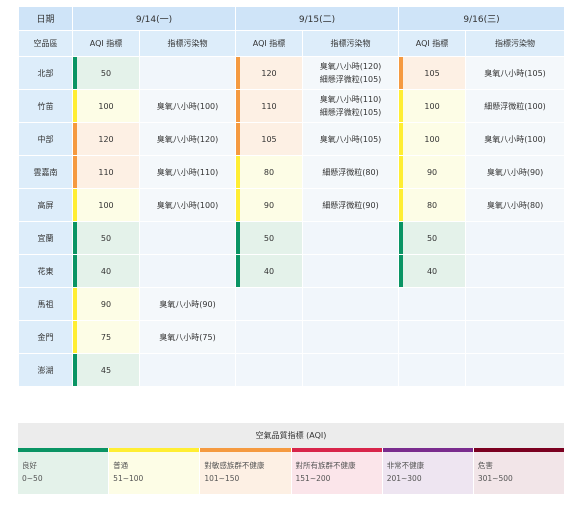 This screenshot has width=574, height=505. I want to click on table-row: 北部 50 120 臭氧八小時(120) 細懸浮微粒(105) 105 臭氧八小時(105), so click(292, 73).